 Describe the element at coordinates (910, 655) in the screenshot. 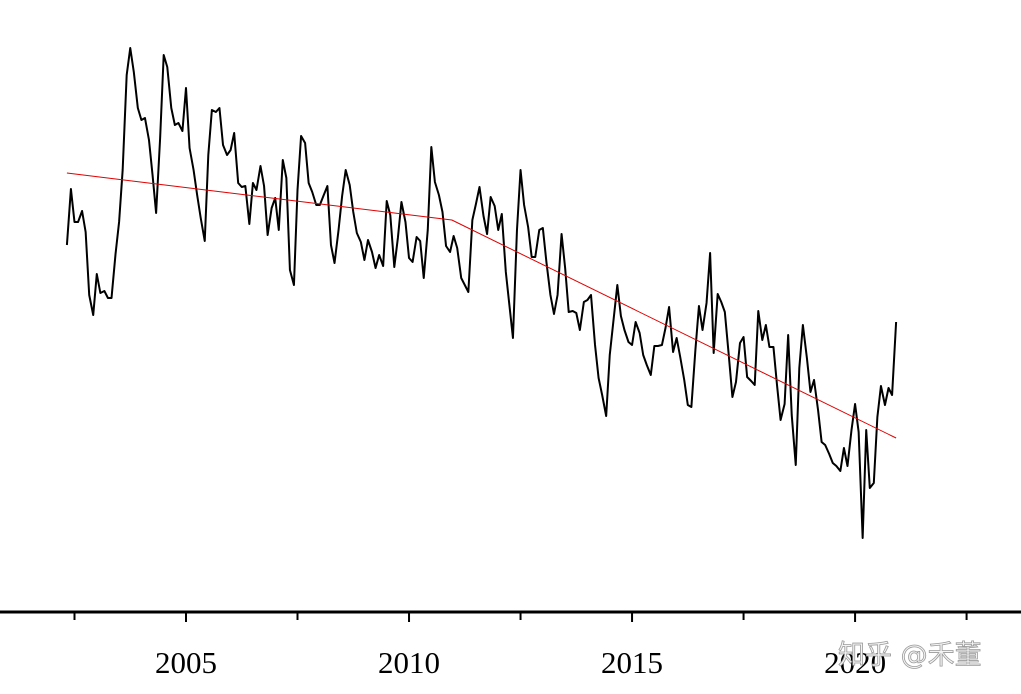

I see `watermark: 知乎 @禾董` at that location.